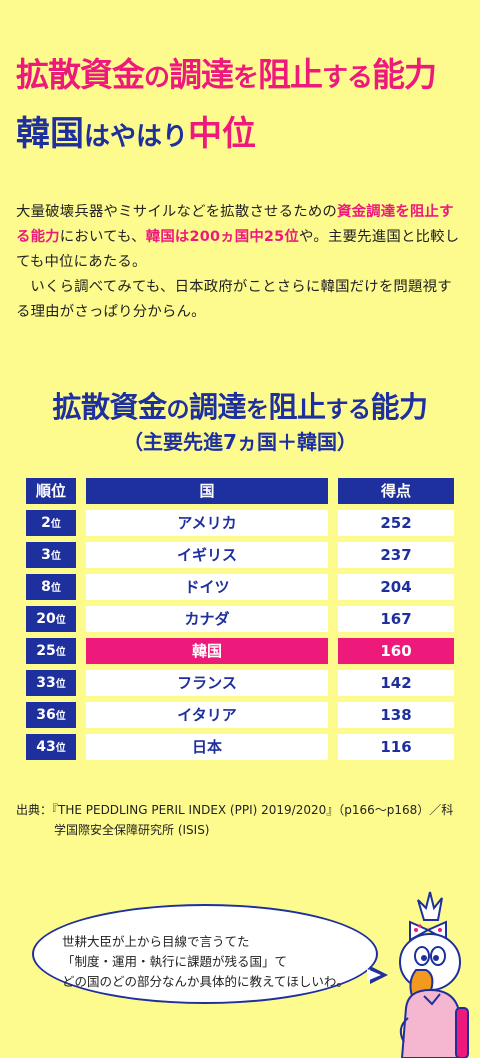 This screenshot has width=480, height=1058. Describe the element at coordinates (46, 587) in the screenshot. I see `rank-number: 8` at that location.